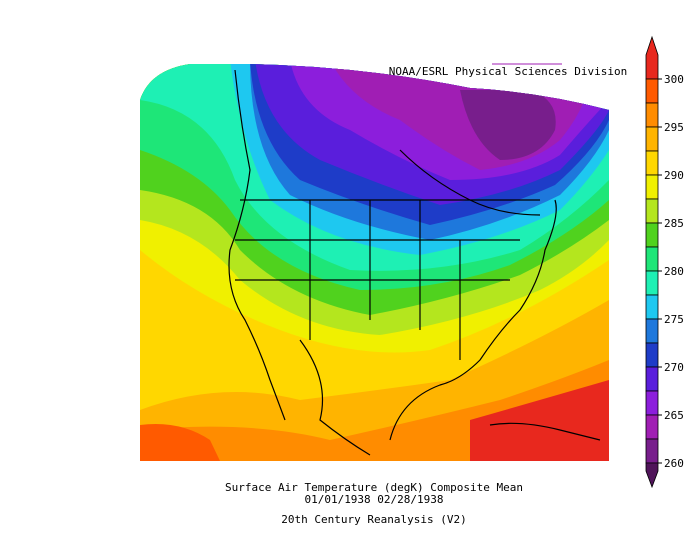  Describe the element at coordinates (373, 499) in the screenshot. I see `date-range: 01/01/1938 02/28/1938` at that location.